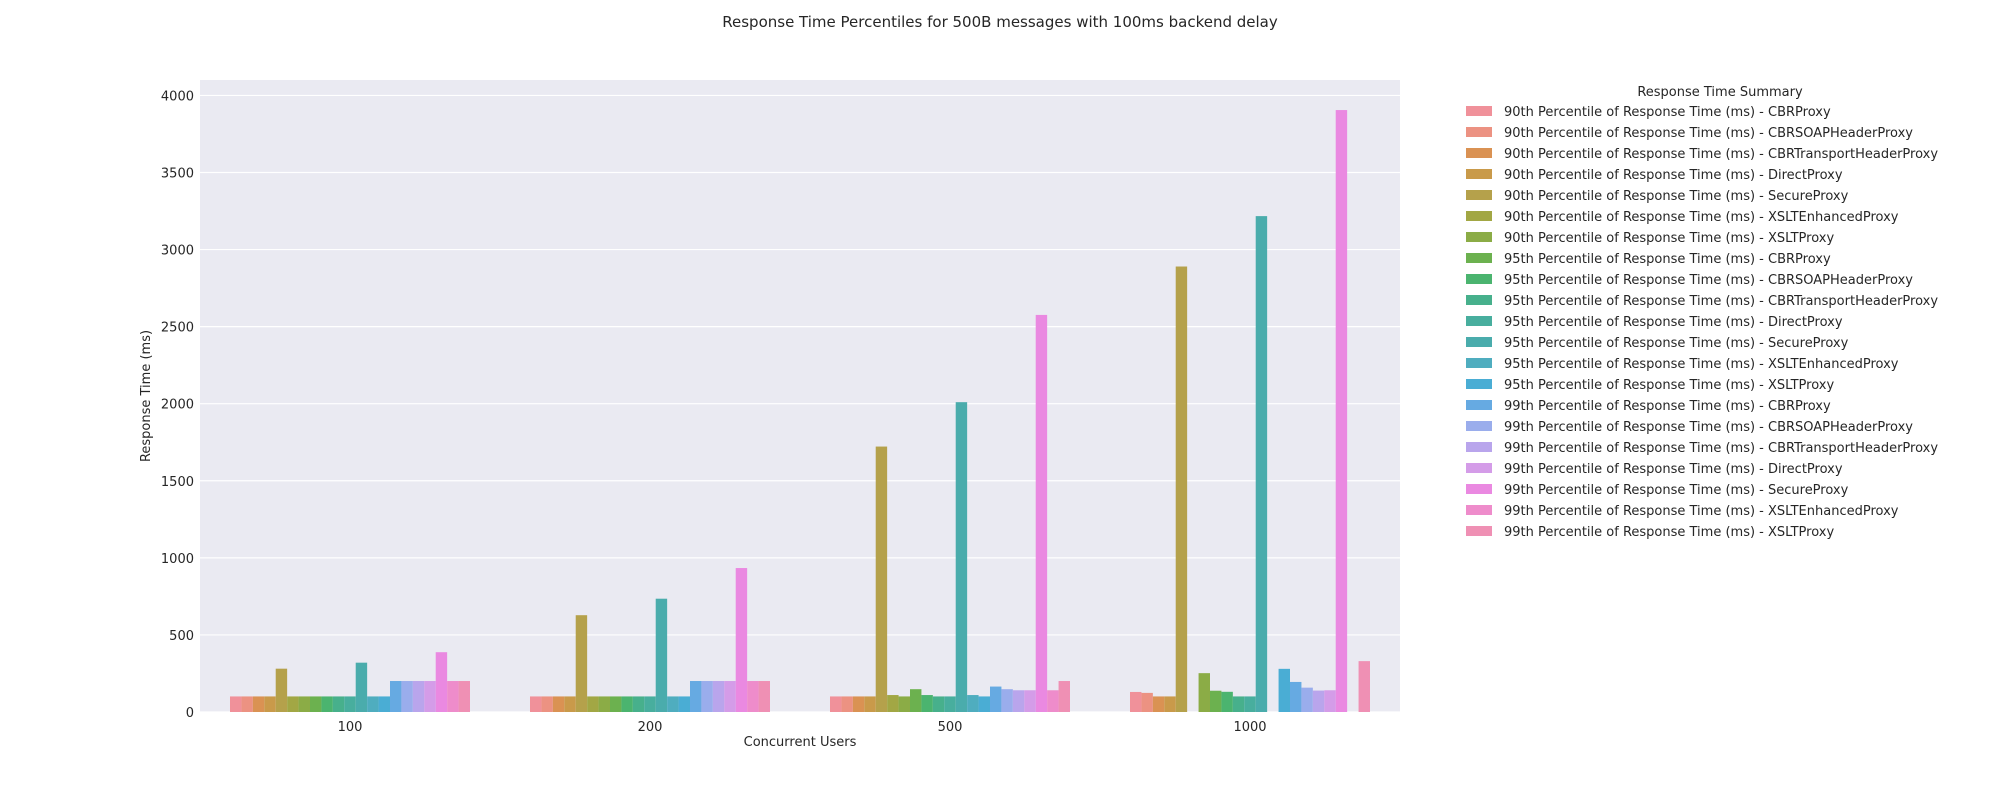 This screenshot has width=2000, height=800. I want to click on y-tick-label: 2000, so click(177, 405).